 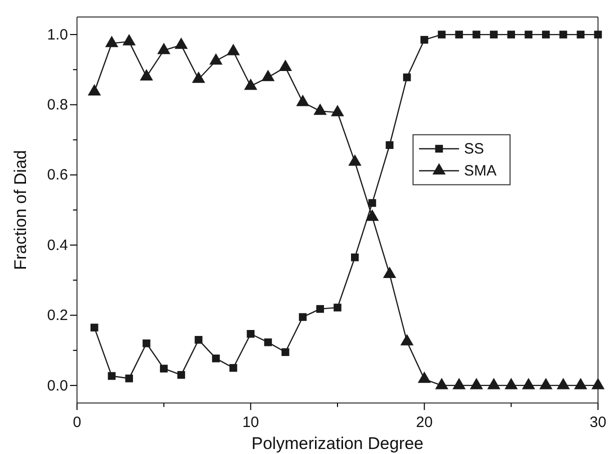 I want to click on y-tick-label: 0.8, so click(x=57, y=105).